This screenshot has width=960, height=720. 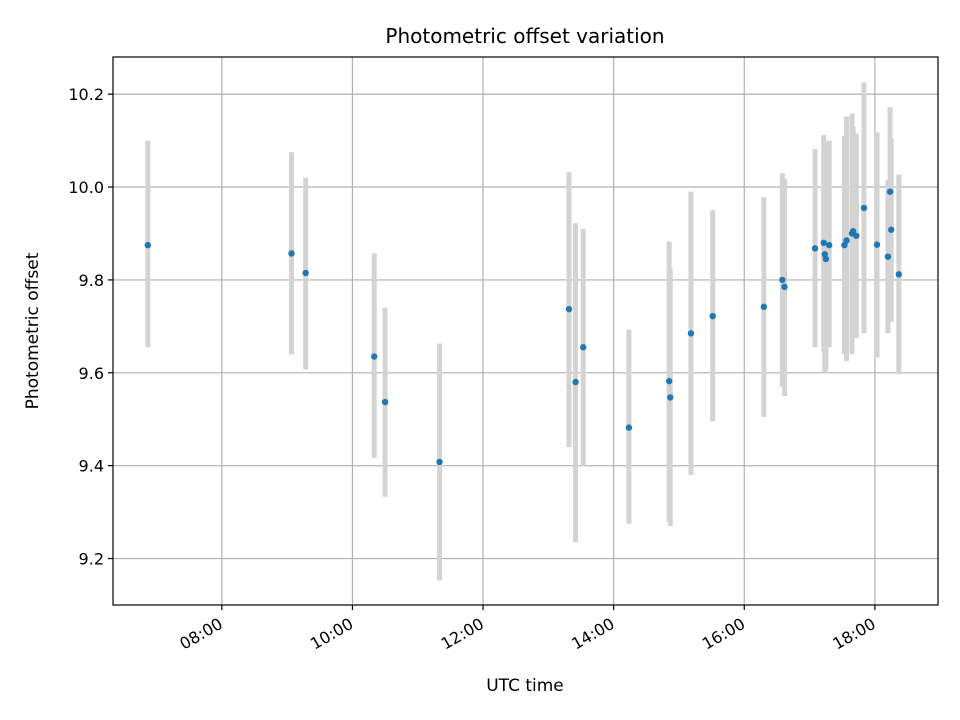 What do you see at coordinates (90, 327) in the screenshot?
I see `y-axis-ticks: 9.2 9.4 9.6 9.8 10.0 10.2` at bounding box center [90, 327].